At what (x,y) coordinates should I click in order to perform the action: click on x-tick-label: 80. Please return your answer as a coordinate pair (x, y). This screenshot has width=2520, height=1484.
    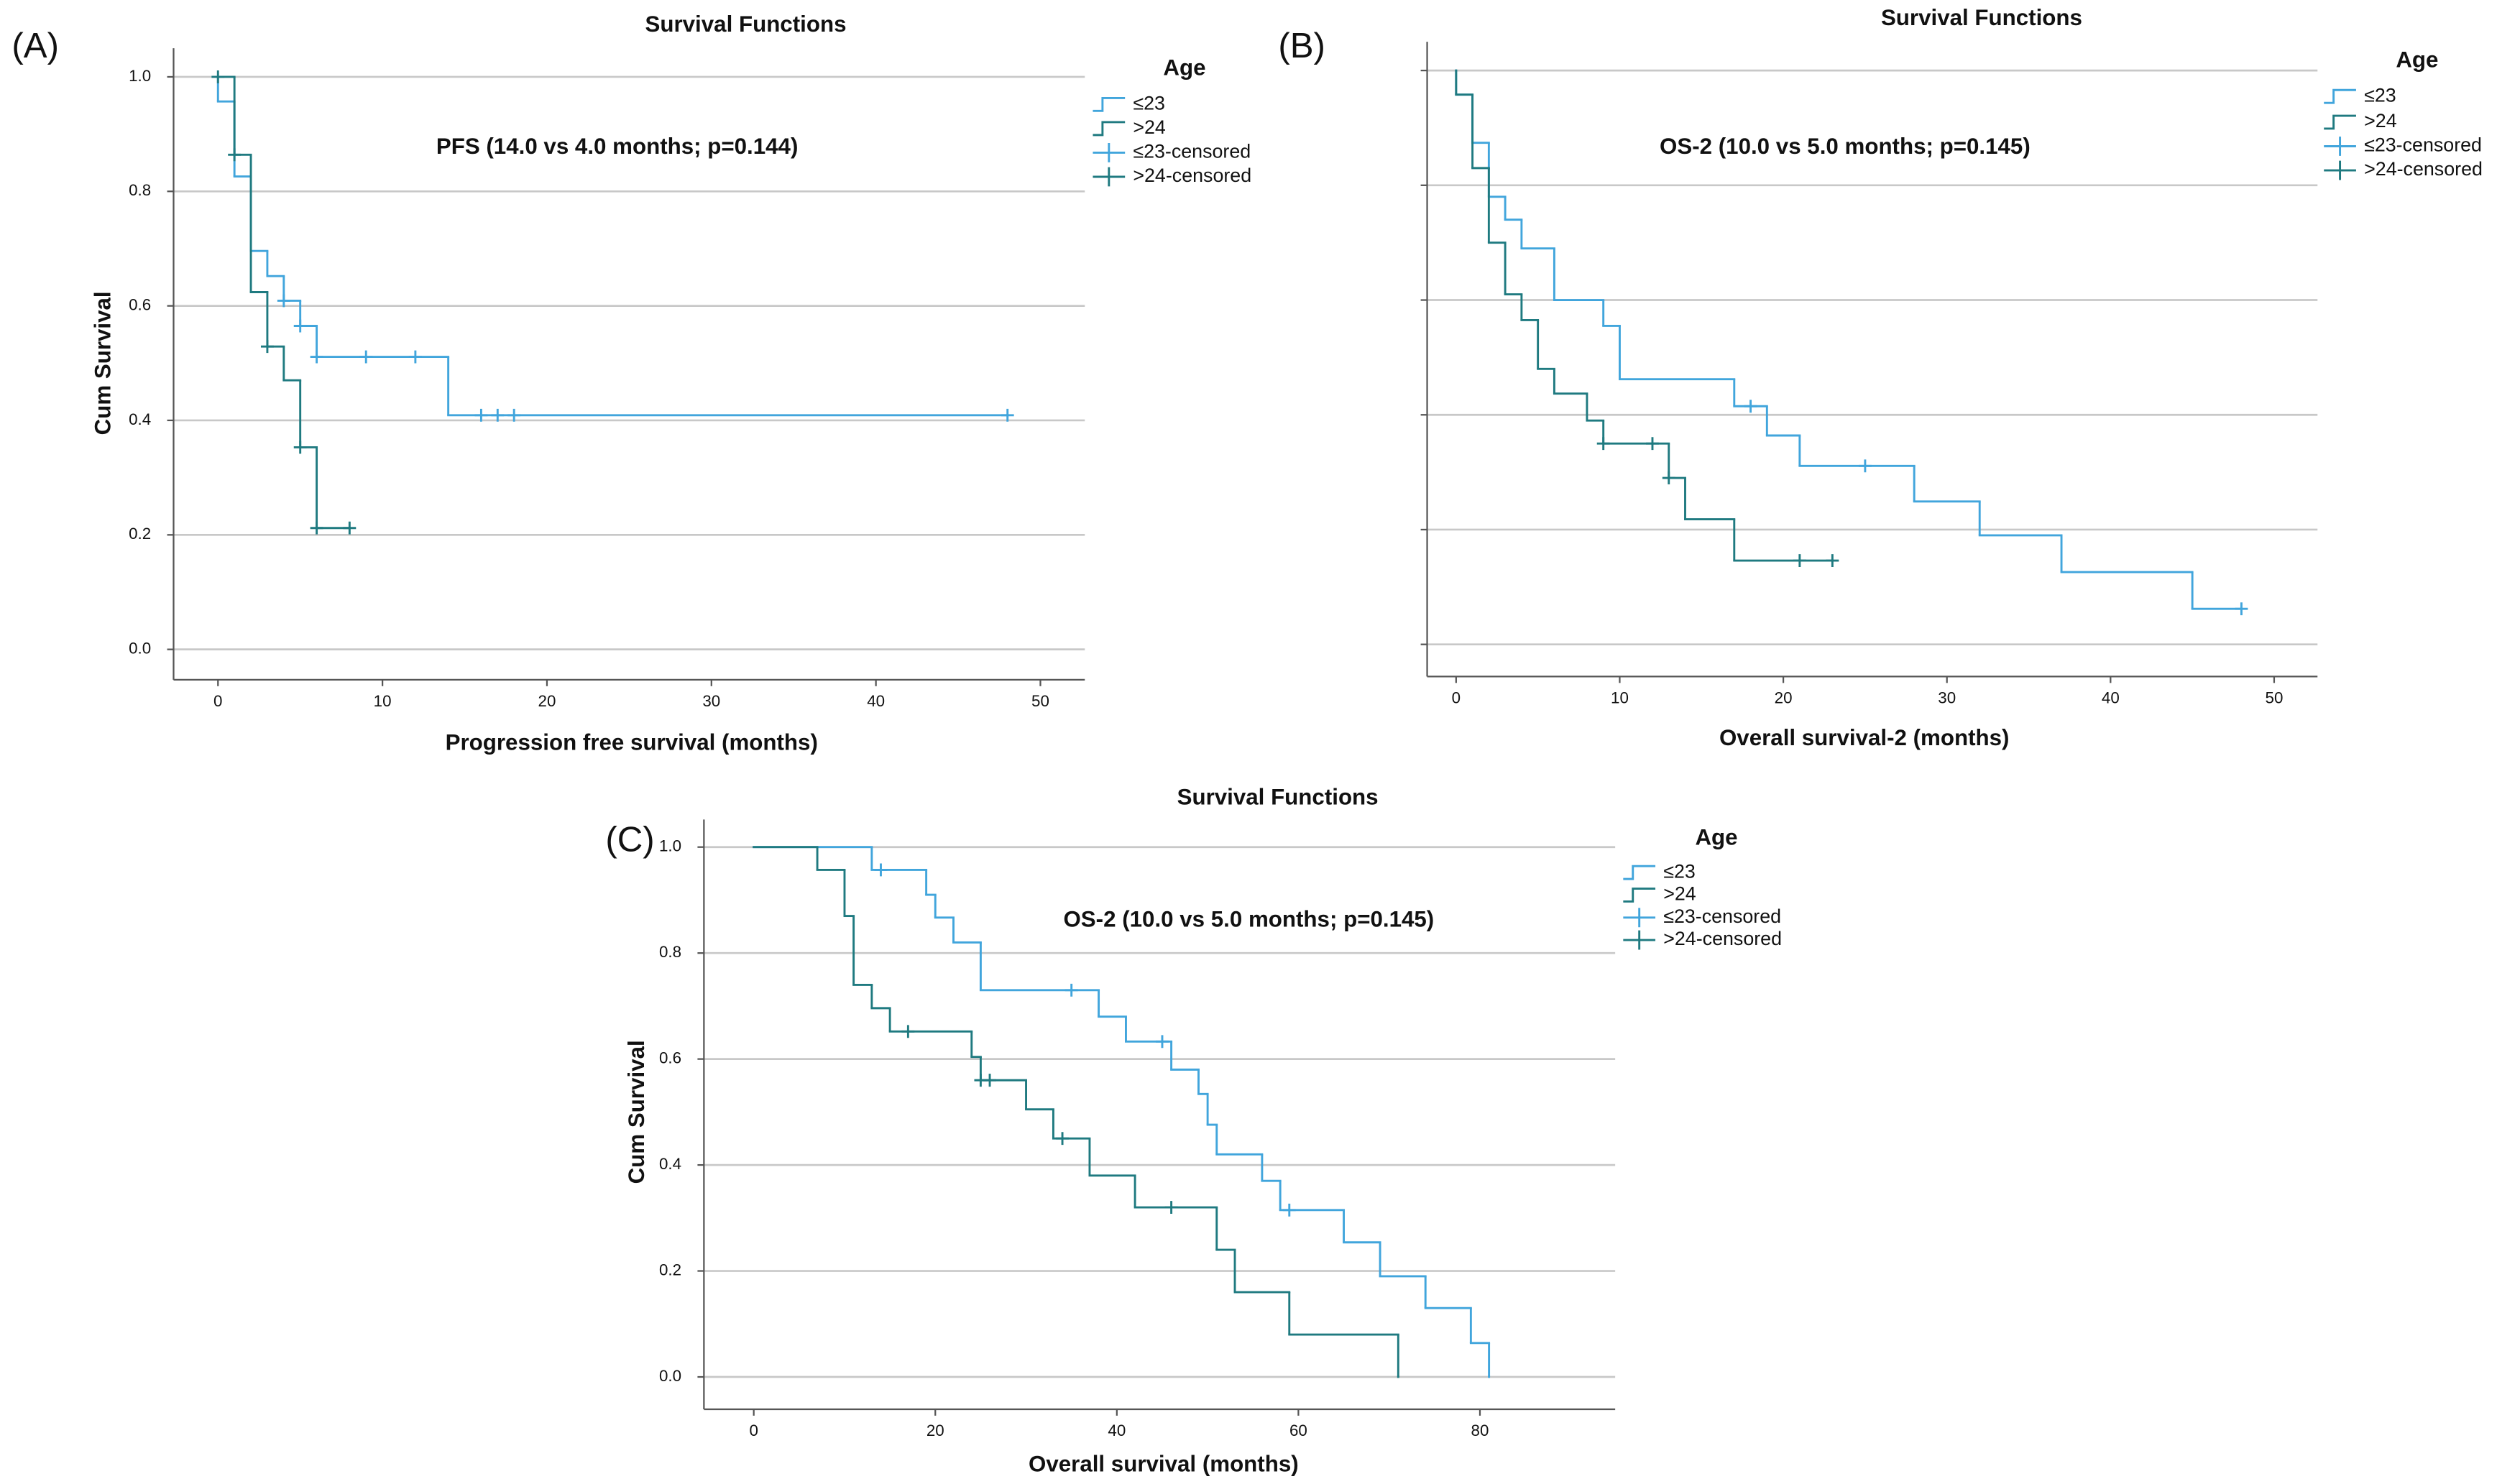
    Looking at the image, I should click on (1480, 1430).